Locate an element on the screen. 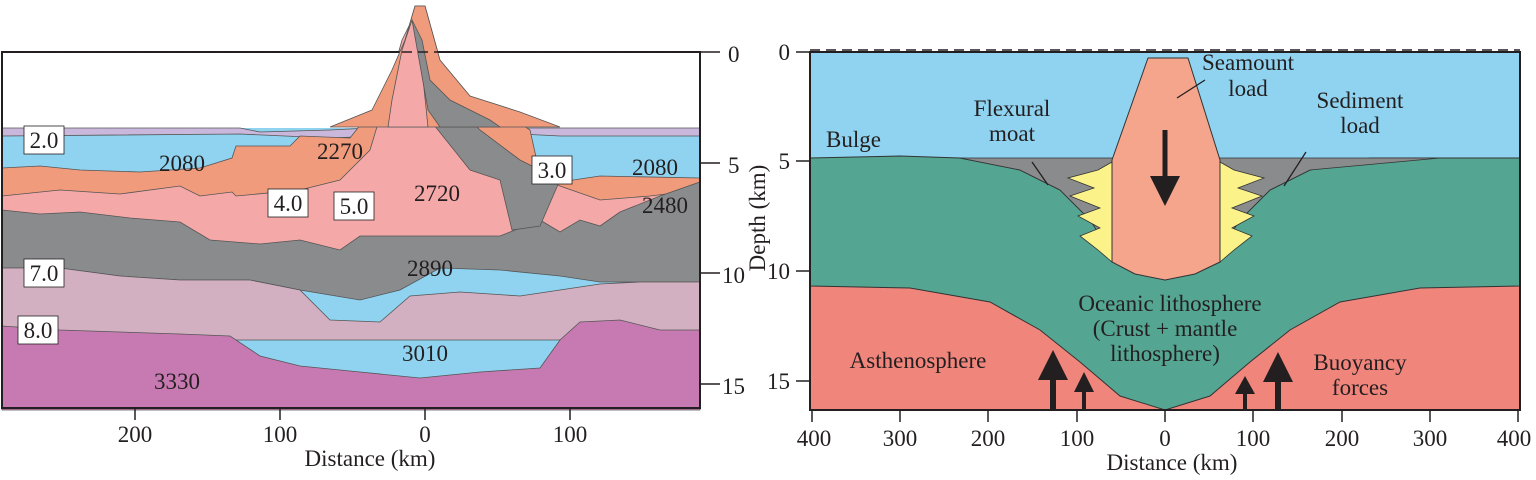  buoyancy-arrow-right-large is located at coordinates (1278, 367).